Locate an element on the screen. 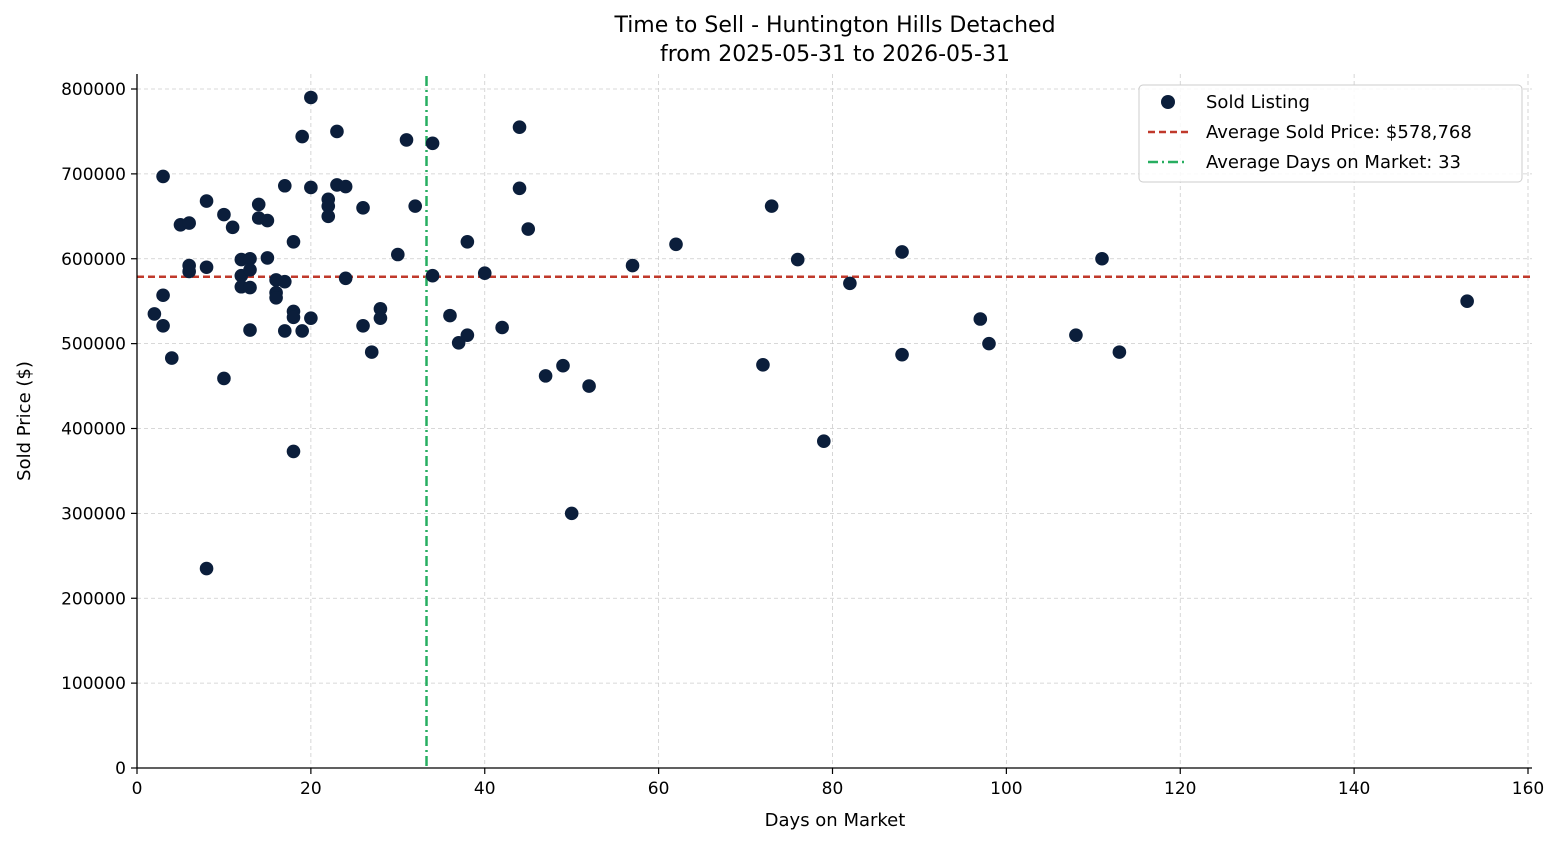  legend-label-sold-listing: Sold Listing is located at coordinates (1258, 102).